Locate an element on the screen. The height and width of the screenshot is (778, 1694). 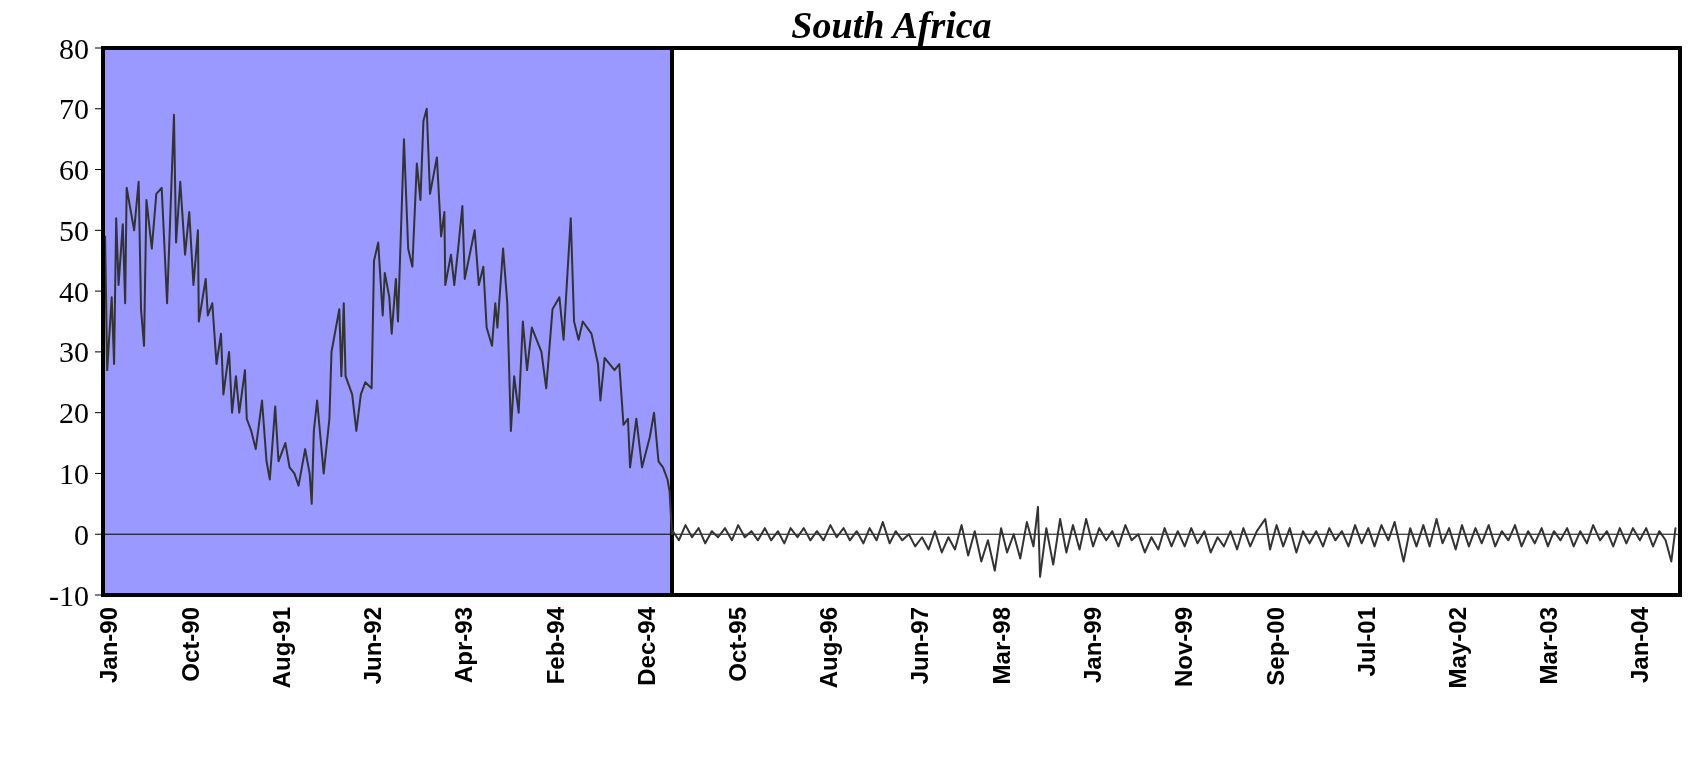
y-tick-label: 20 is located at coordinates (74, 413).